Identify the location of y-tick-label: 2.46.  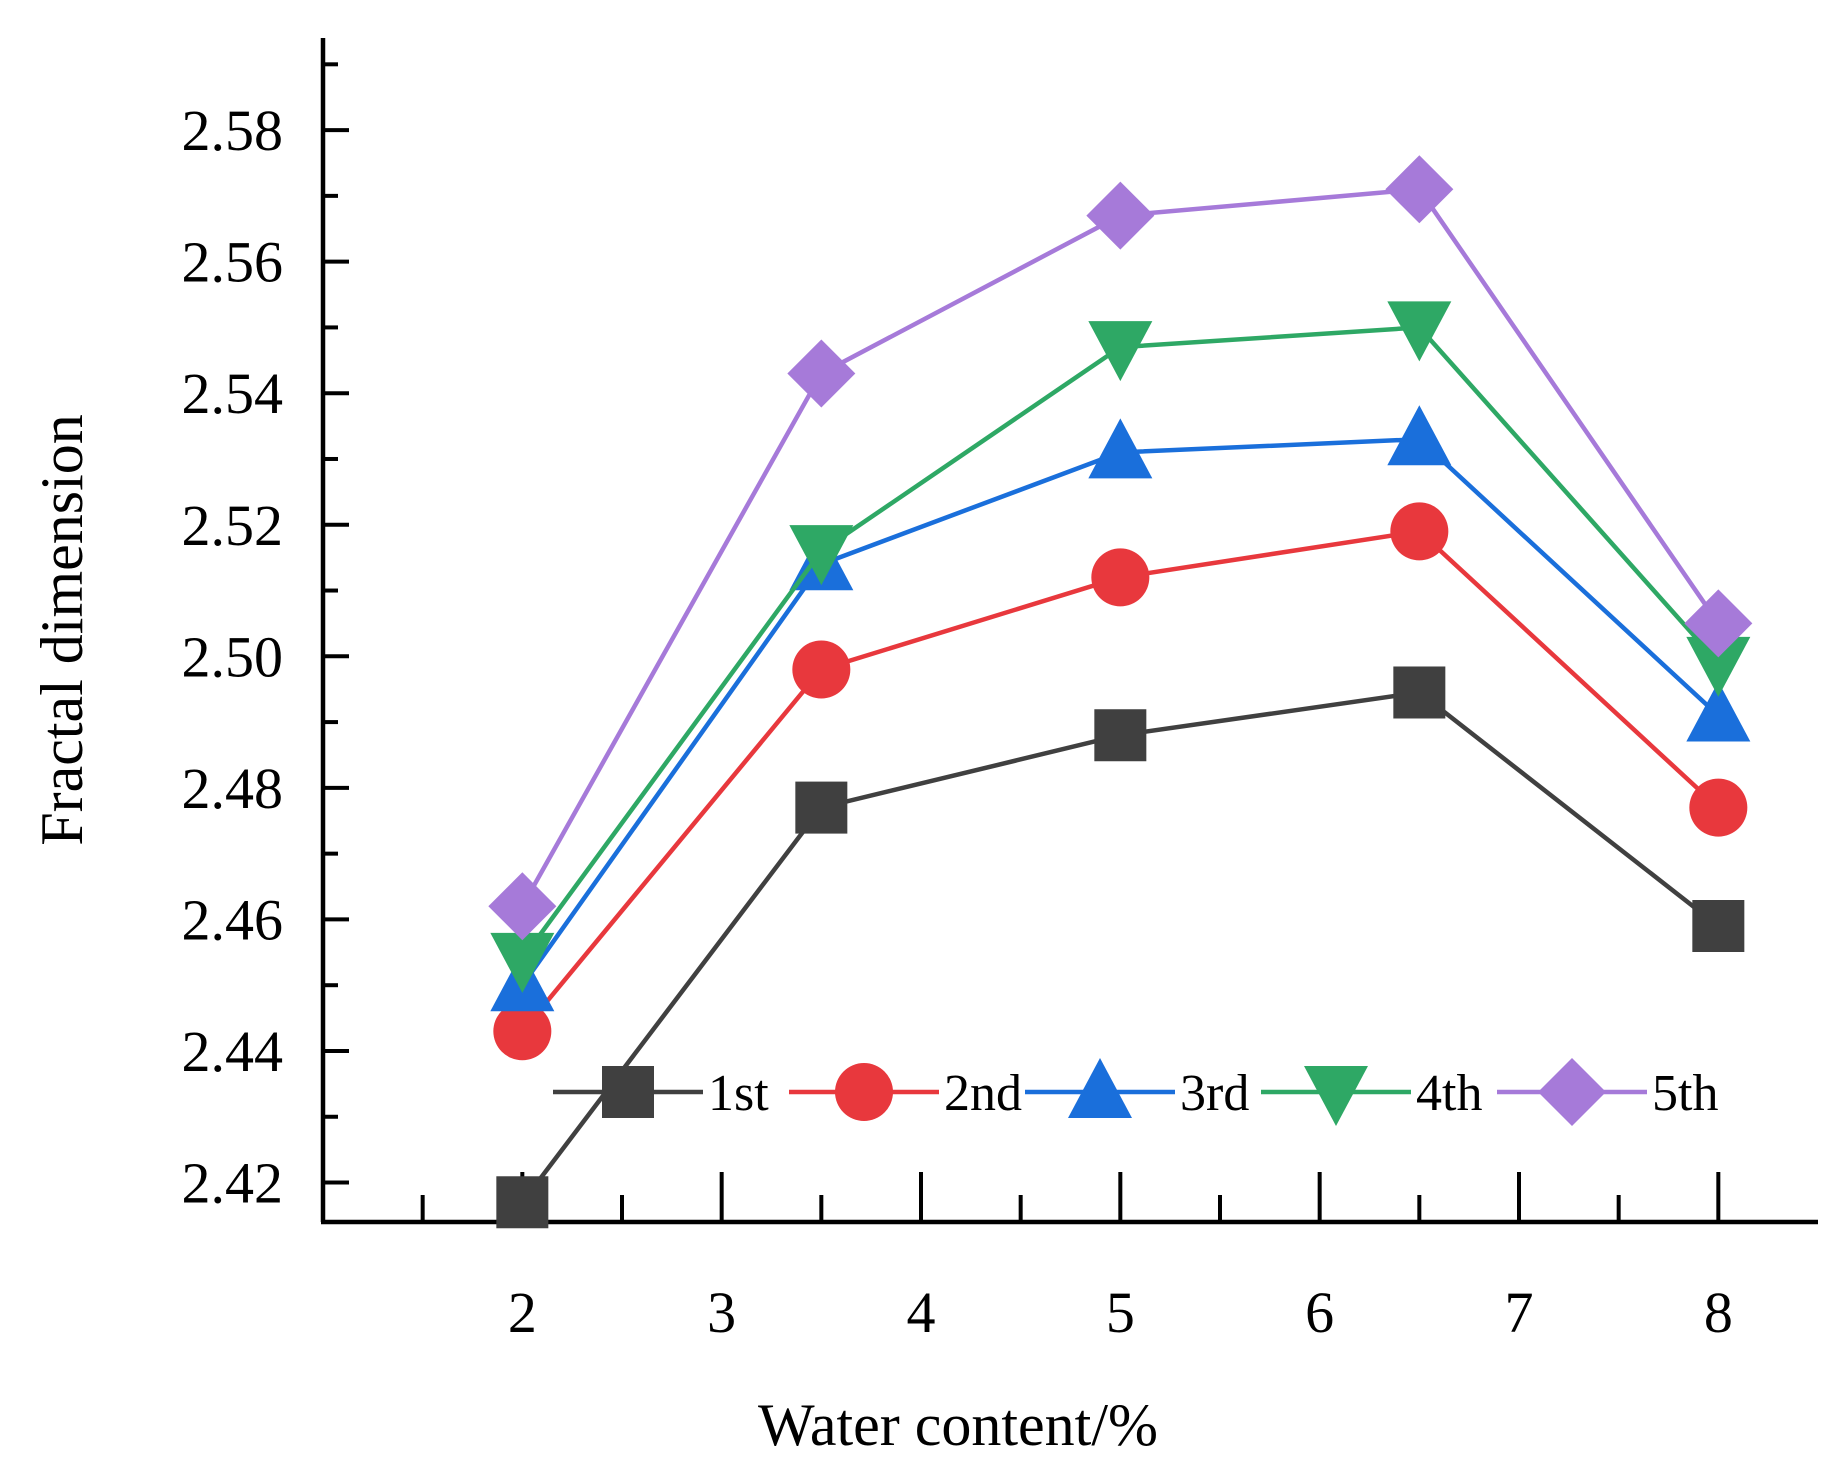
(233, 919).